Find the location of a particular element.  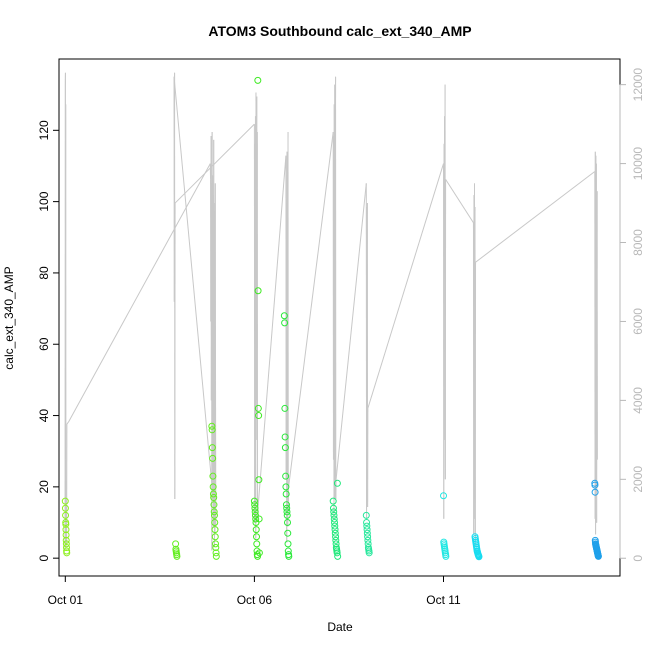

right-tick-label: 10000 is located at coordinates (638, 164).